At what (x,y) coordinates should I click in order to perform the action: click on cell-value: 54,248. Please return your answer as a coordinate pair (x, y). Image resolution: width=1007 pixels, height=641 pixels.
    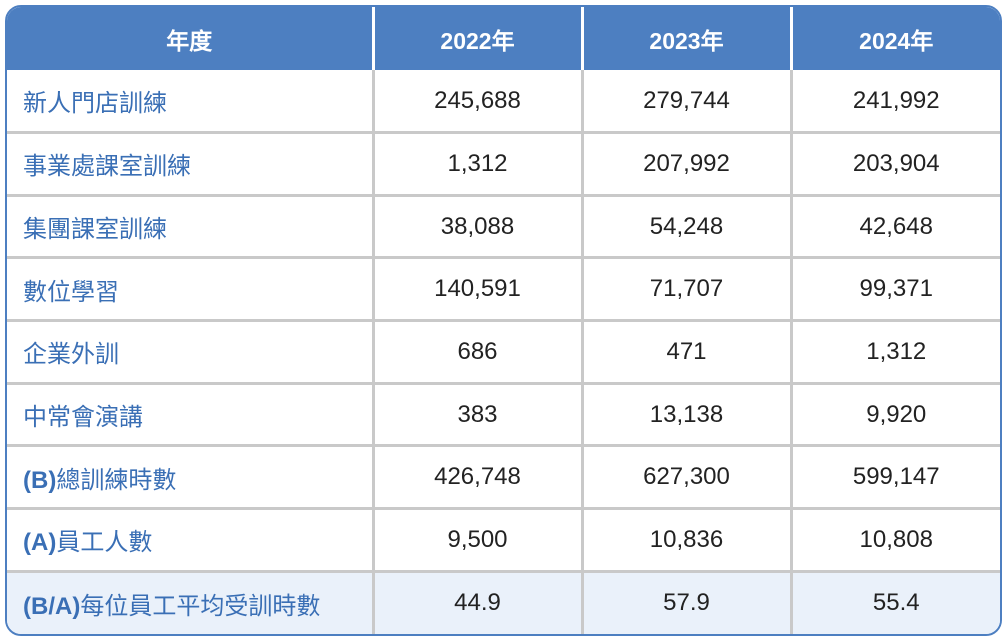
    Looking at the image, I should click on (685, 225).